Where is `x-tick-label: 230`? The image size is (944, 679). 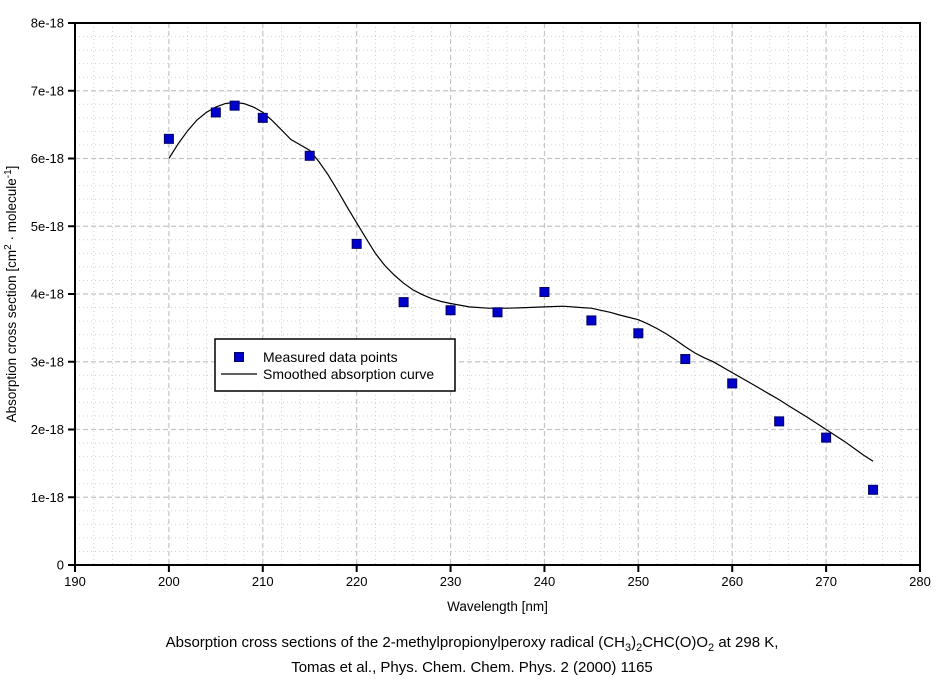 x-tick-label: 230 is located at coordinates (451, 581).